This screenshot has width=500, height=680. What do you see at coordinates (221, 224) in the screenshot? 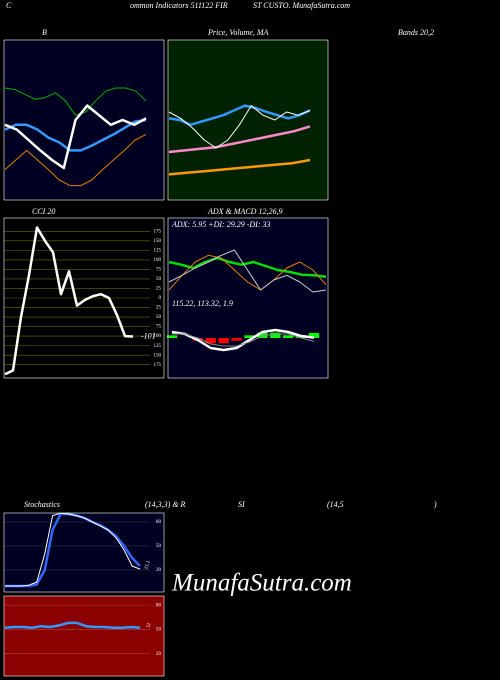
I see `annotation: ADX: 5.95 +DI: 29.29 -DI: 33` at bounding box center [221, 224].